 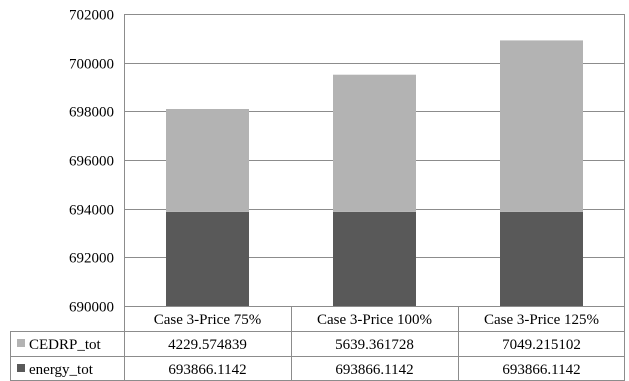 I want to click on y-tick-label: 702000, so click(x=91, y=16).